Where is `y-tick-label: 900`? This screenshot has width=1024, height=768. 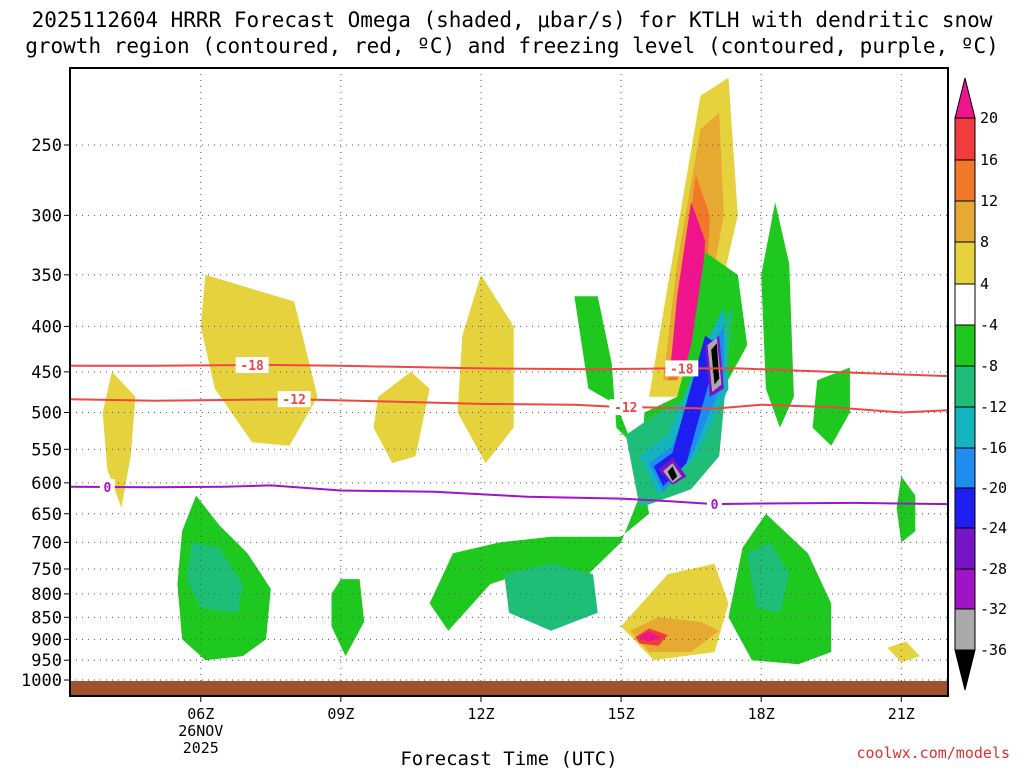 y-tick-label: 900 is located at coordinates (46, 640).